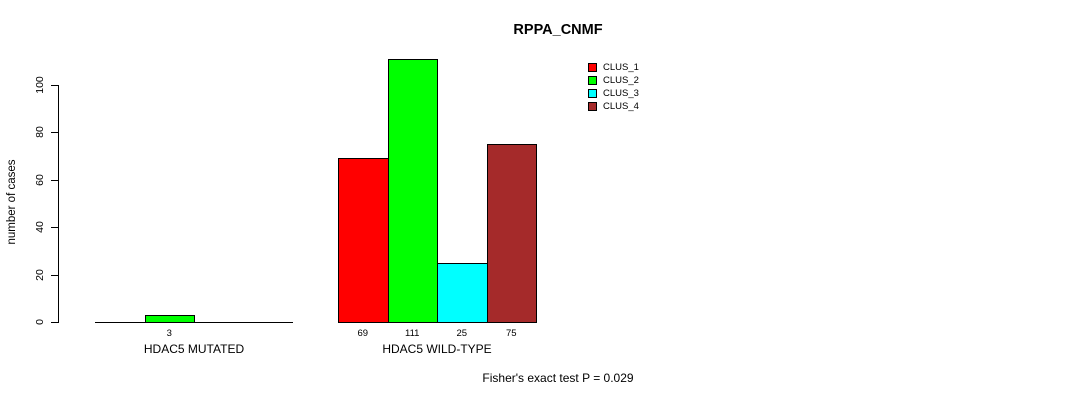 This screenshot has height=400, width=1090. I want to click on bar-value-label: 25, so click(462, 333).